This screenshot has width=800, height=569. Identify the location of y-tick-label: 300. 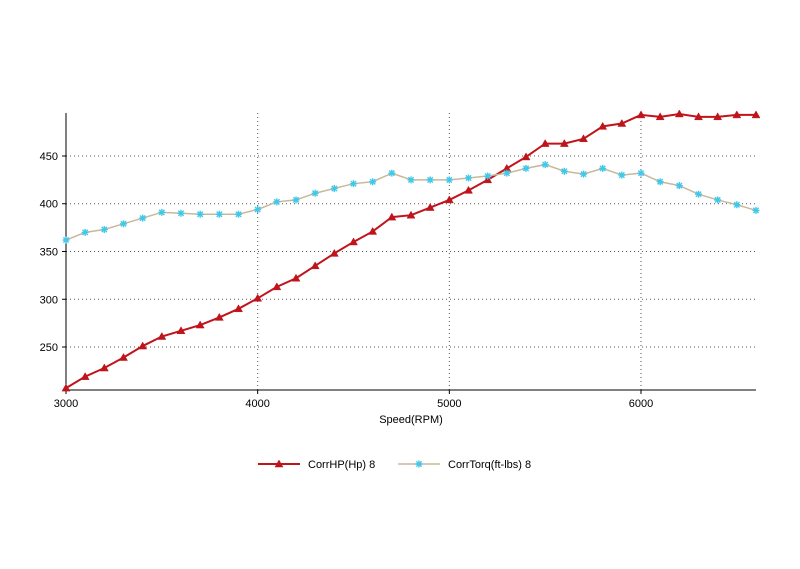
(49, 300).